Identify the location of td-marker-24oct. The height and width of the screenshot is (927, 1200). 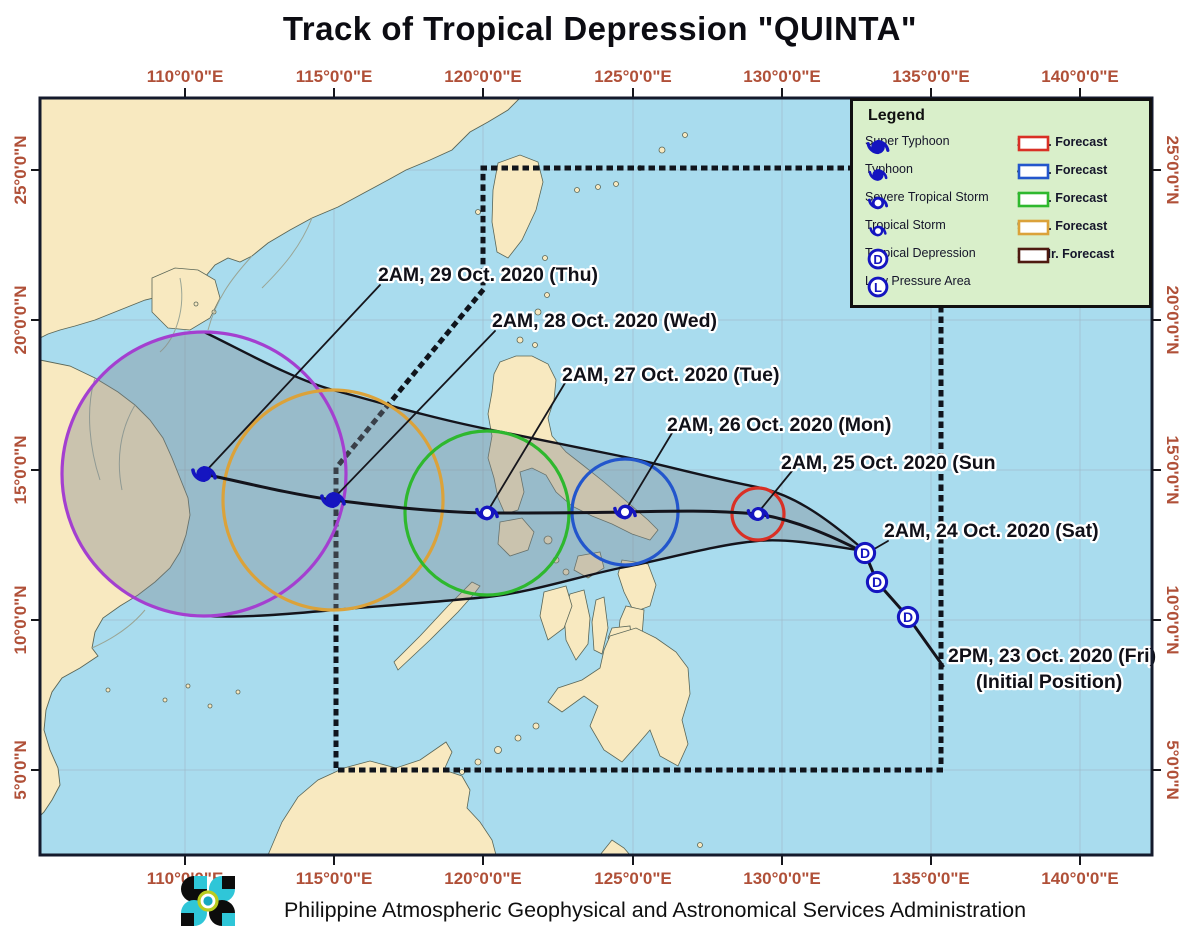
(865, 553).